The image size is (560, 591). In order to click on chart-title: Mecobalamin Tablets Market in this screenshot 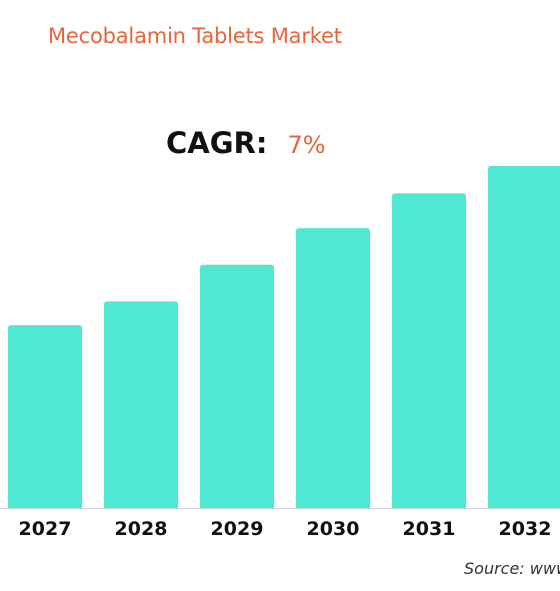, I will do `click(195, 36)`.